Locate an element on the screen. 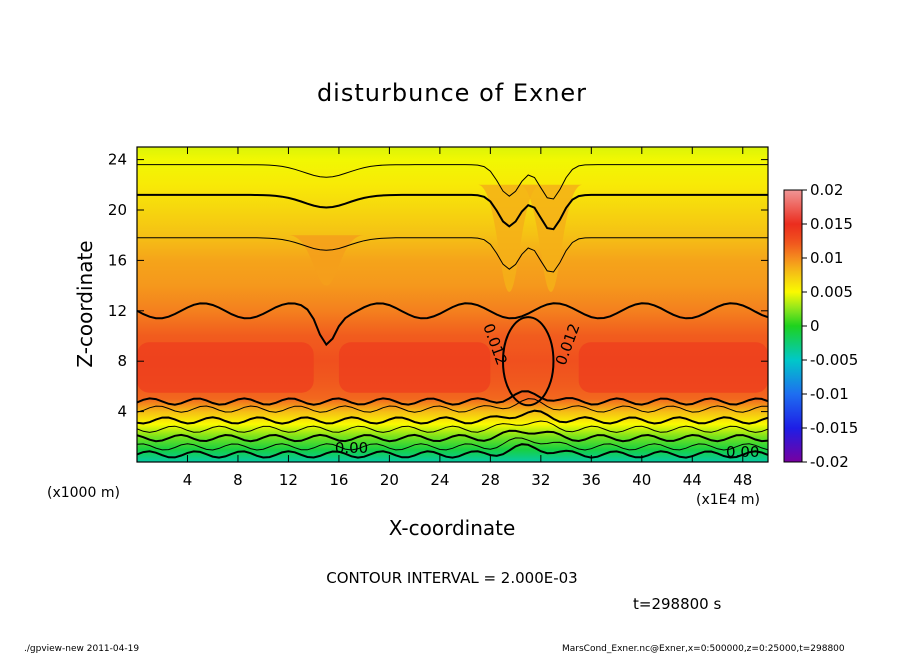 This screenshot has width=904, height=654. colorbar-tick-label: -0.02 is located at coordinates (829, 462).